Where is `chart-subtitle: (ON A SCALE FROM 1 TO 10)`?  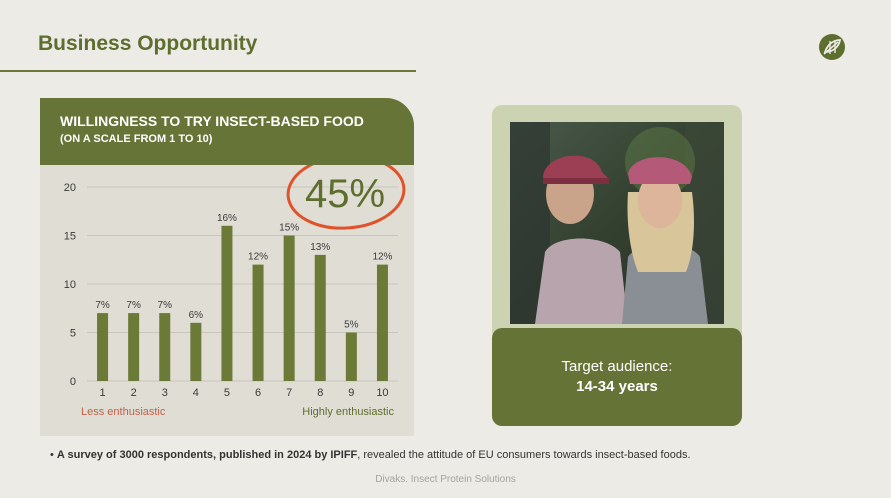
chart-subtitle: (ON A SCALE FROM 1 TO 10) is located at coordinates (136, 139).